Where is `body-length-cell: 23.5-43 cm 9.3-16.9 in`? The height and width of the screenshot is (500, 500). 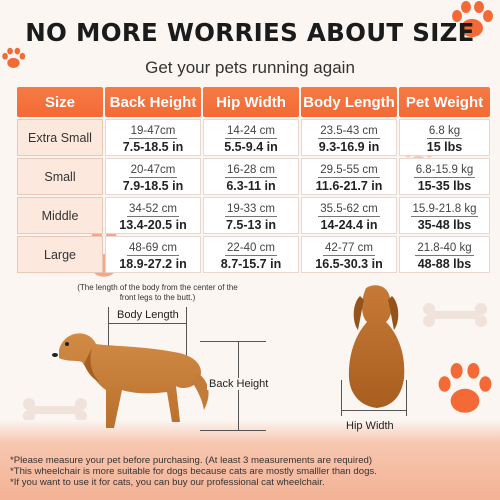
body-length-cell: 23.5-43 cm 9.3-16.9 in is located at coordinates (349, 137).